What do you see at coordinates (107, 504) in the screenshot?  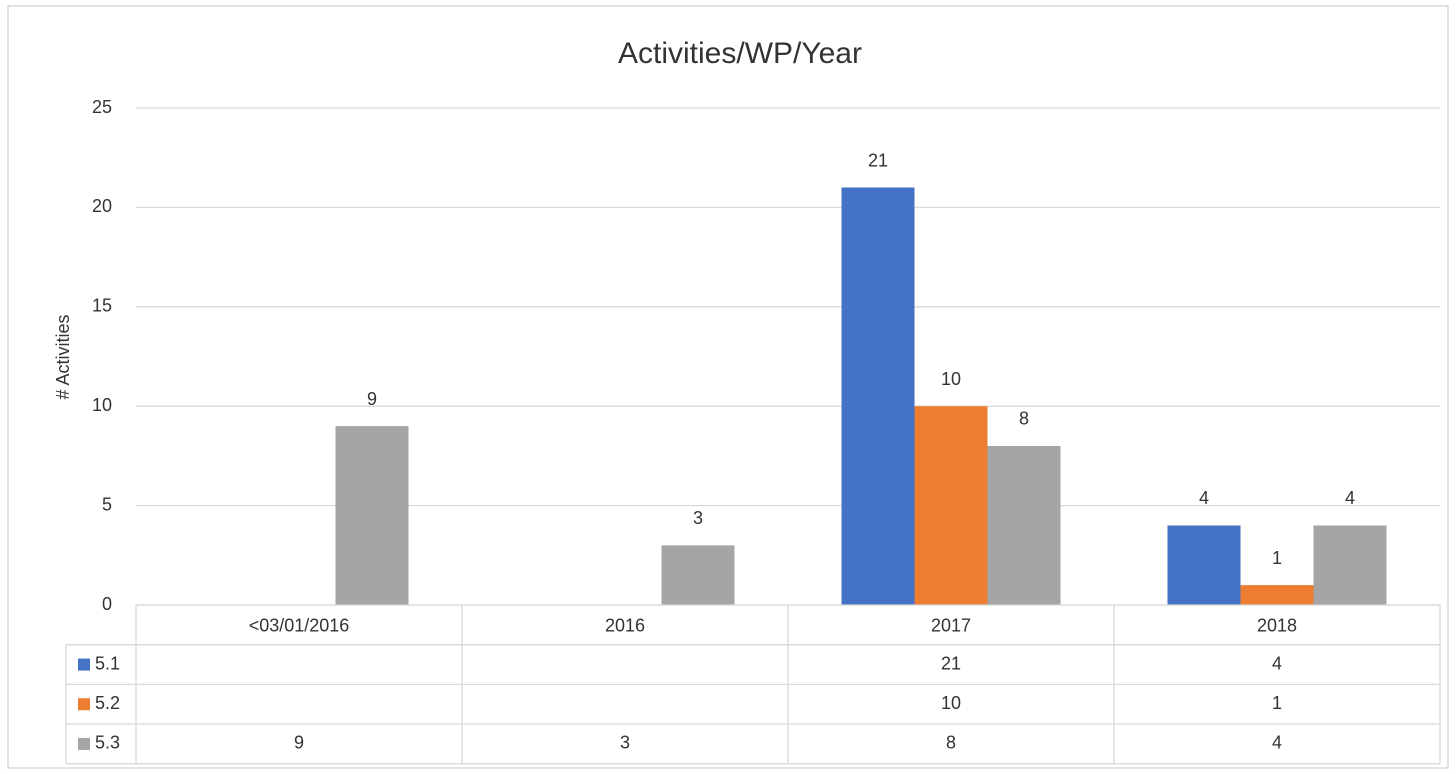 I see `y-tick-label: 5` at bounding box center [107, 504].